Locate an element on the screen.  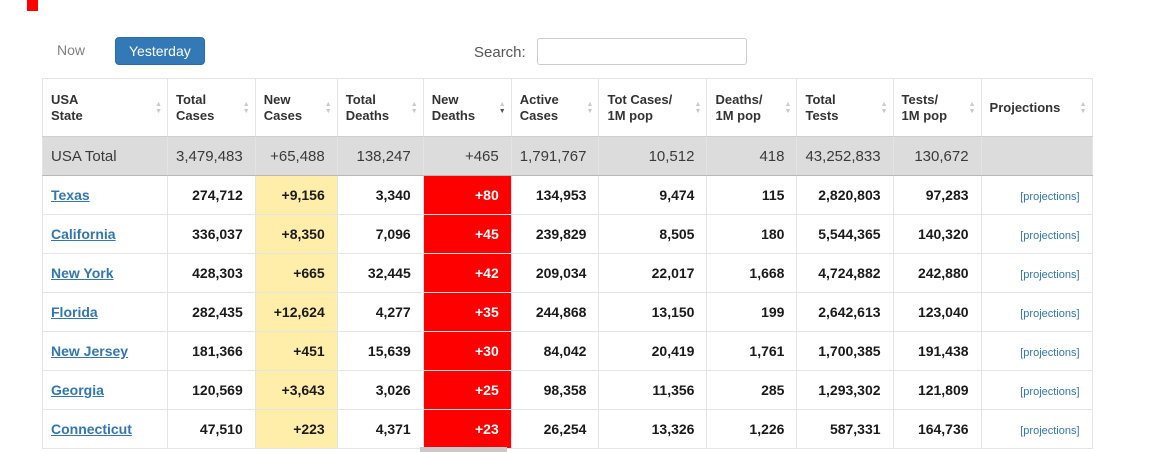
cell-new-cases: +9,156 is located at coordinates (296, 195).